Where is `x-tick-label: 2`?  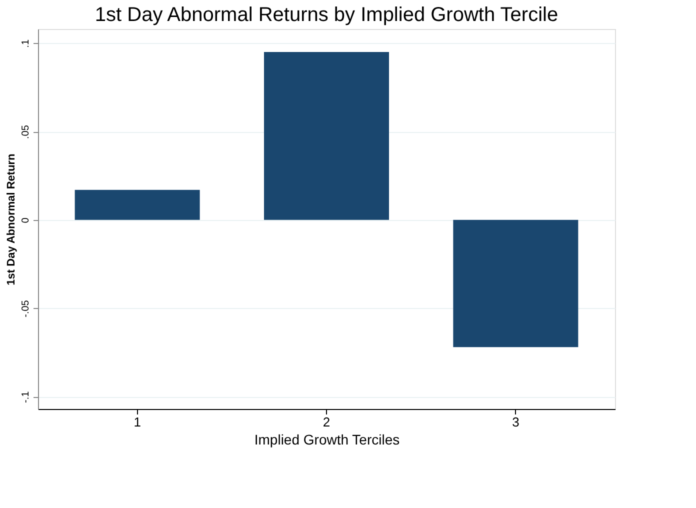
x-tick-label: 2 is located at coordinates (326, 422).